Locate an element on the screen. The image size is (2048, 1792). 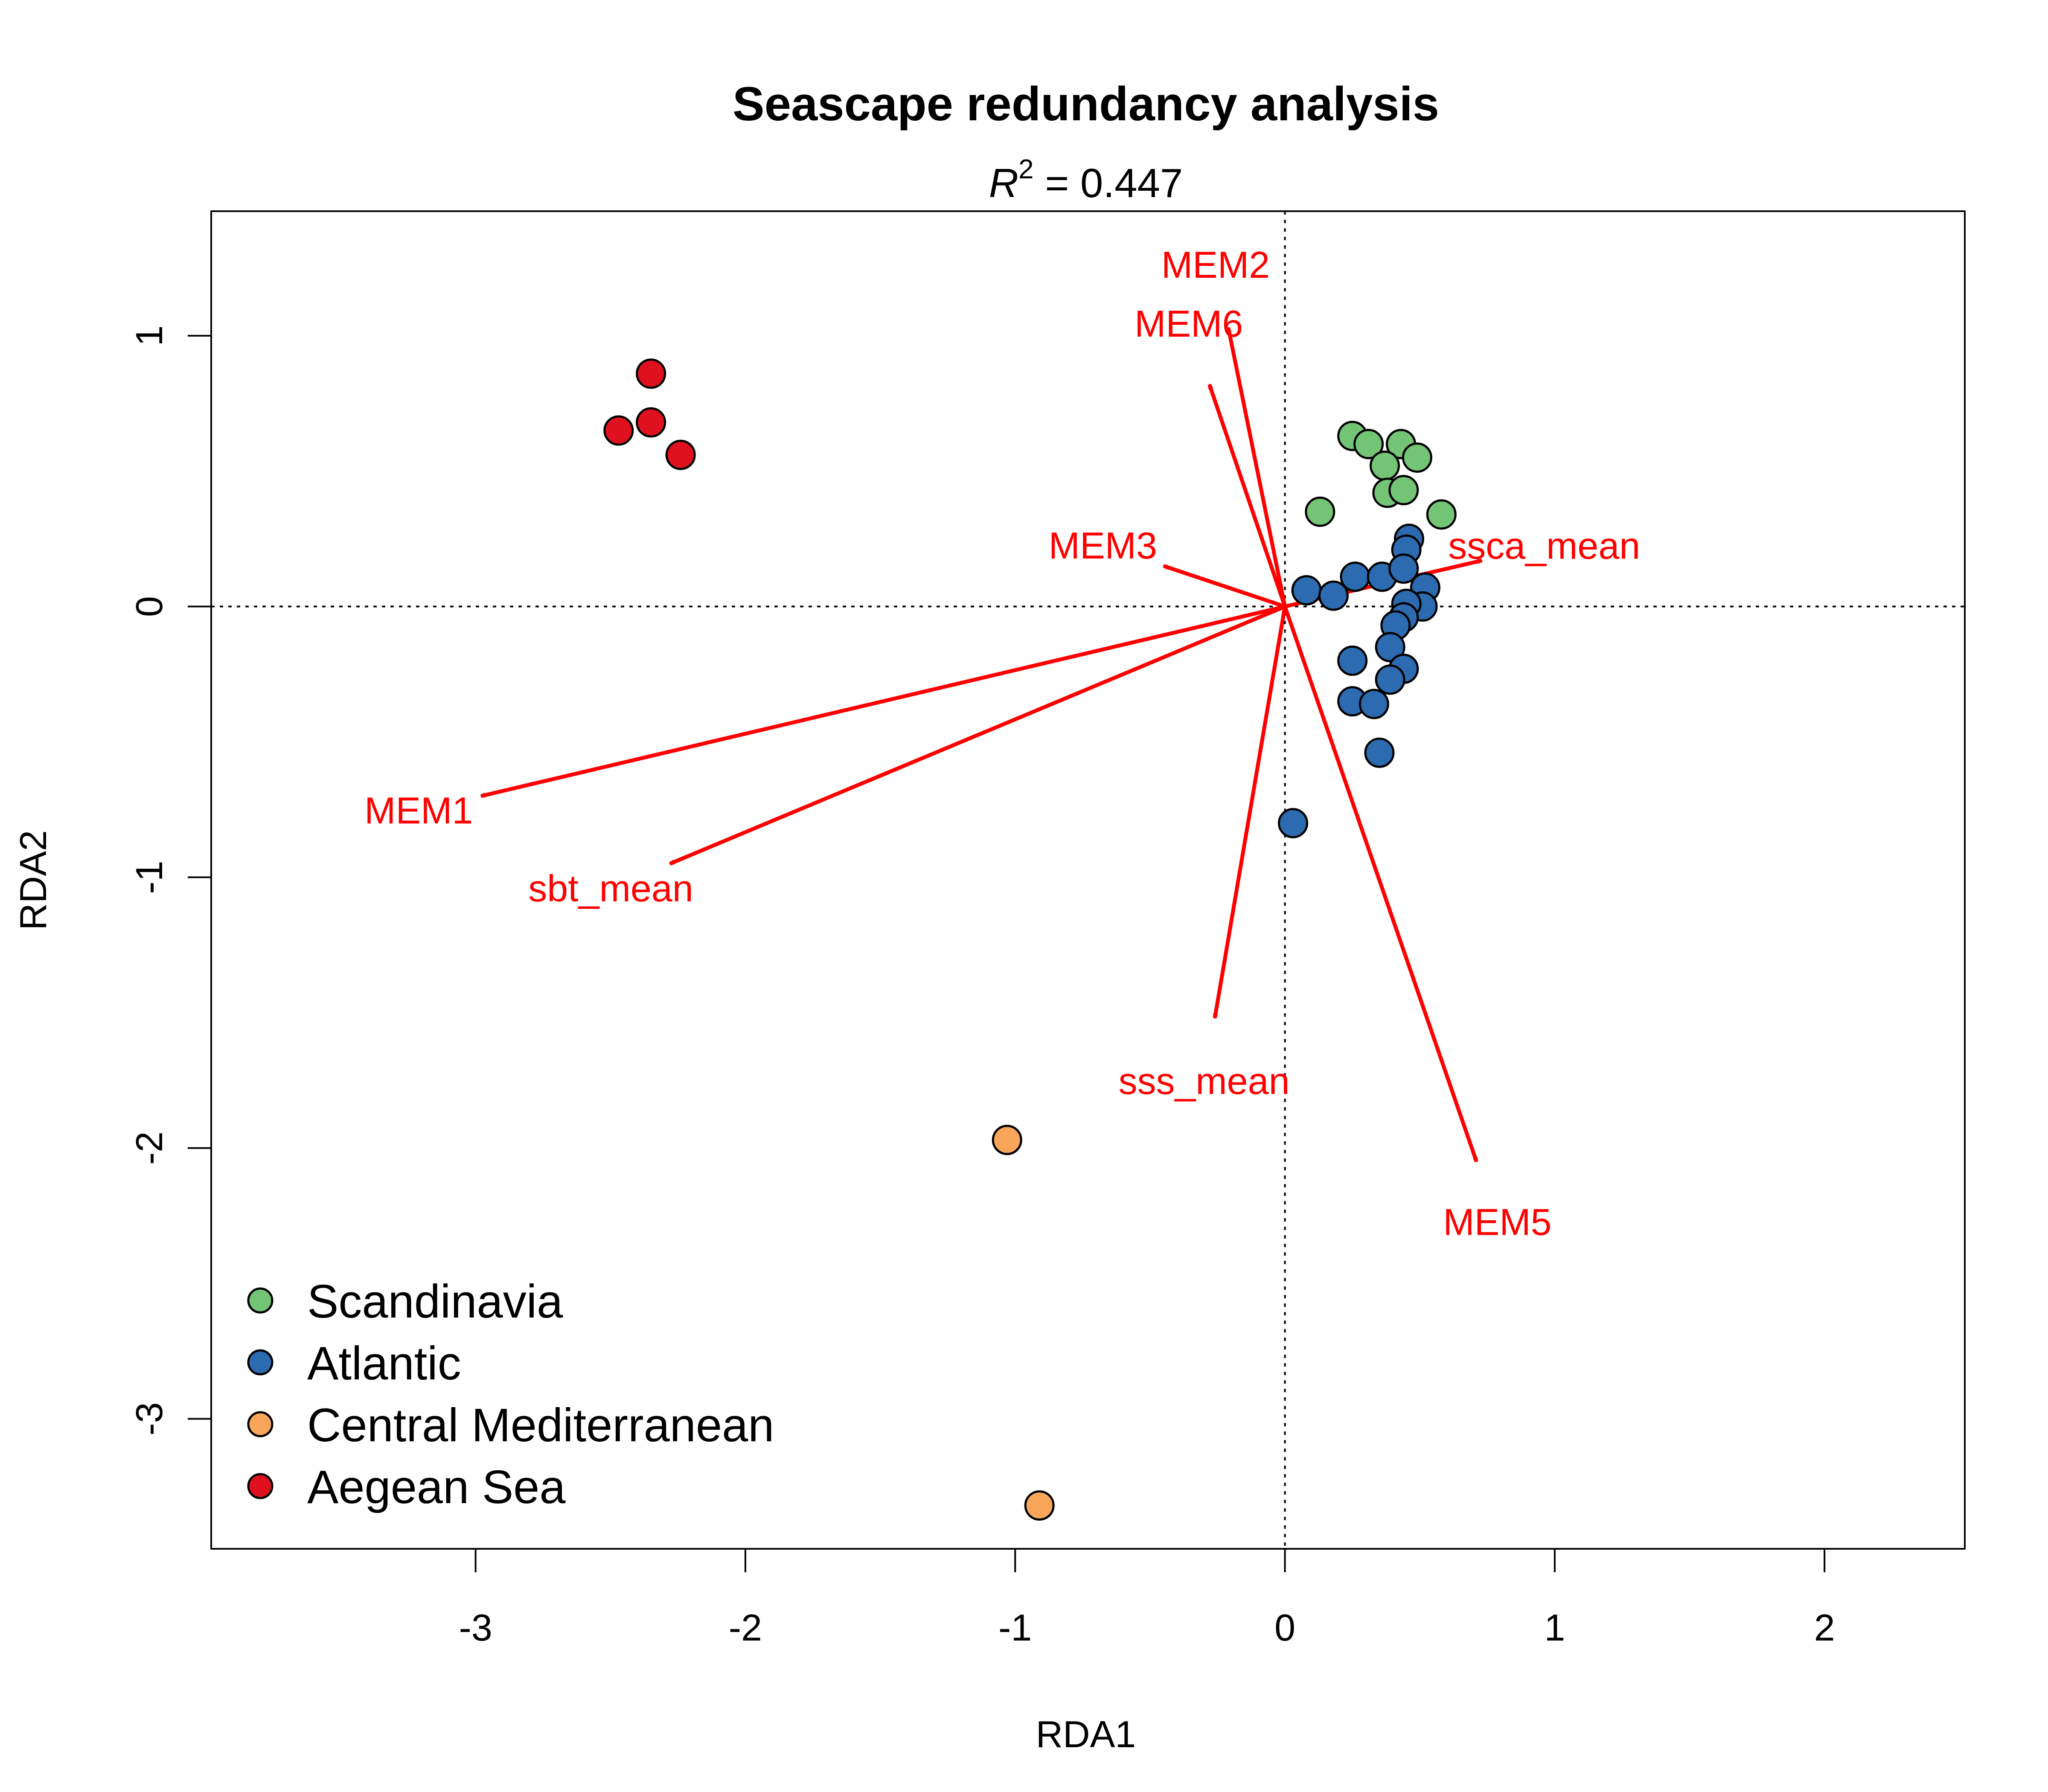
r-squared-value: = 0.447 is located at coordinates (1108, 183).